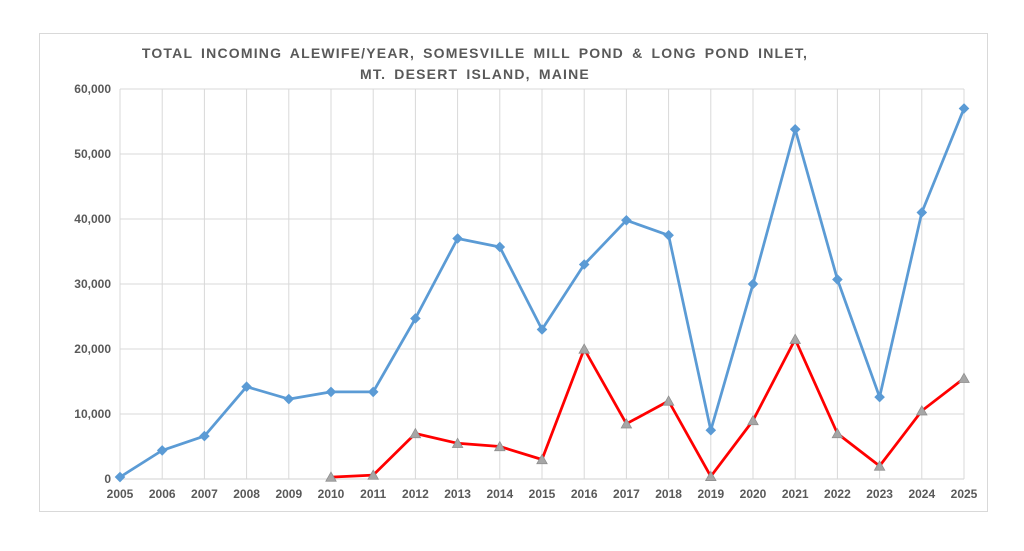 This screenshot has height=551, width=1024. What do you see at coordinates (542, 494) in the screenshot?
I see `x-tick-label: 2015` at bounding box center [542, 494].